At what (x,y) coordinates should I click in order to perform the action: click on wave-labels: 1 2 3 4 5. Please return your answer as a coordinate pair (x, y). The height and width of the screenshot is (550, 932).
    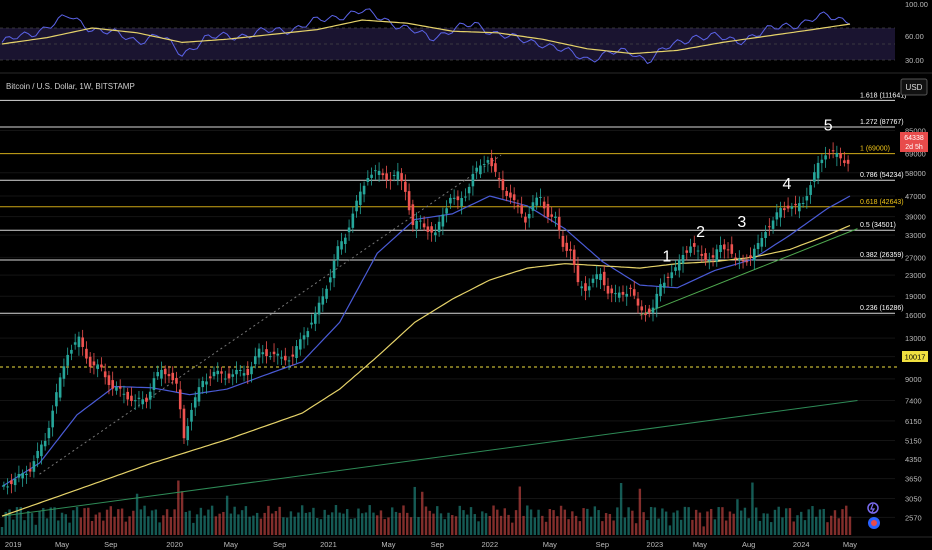
    Looking at the image, I should click on (747, 192).